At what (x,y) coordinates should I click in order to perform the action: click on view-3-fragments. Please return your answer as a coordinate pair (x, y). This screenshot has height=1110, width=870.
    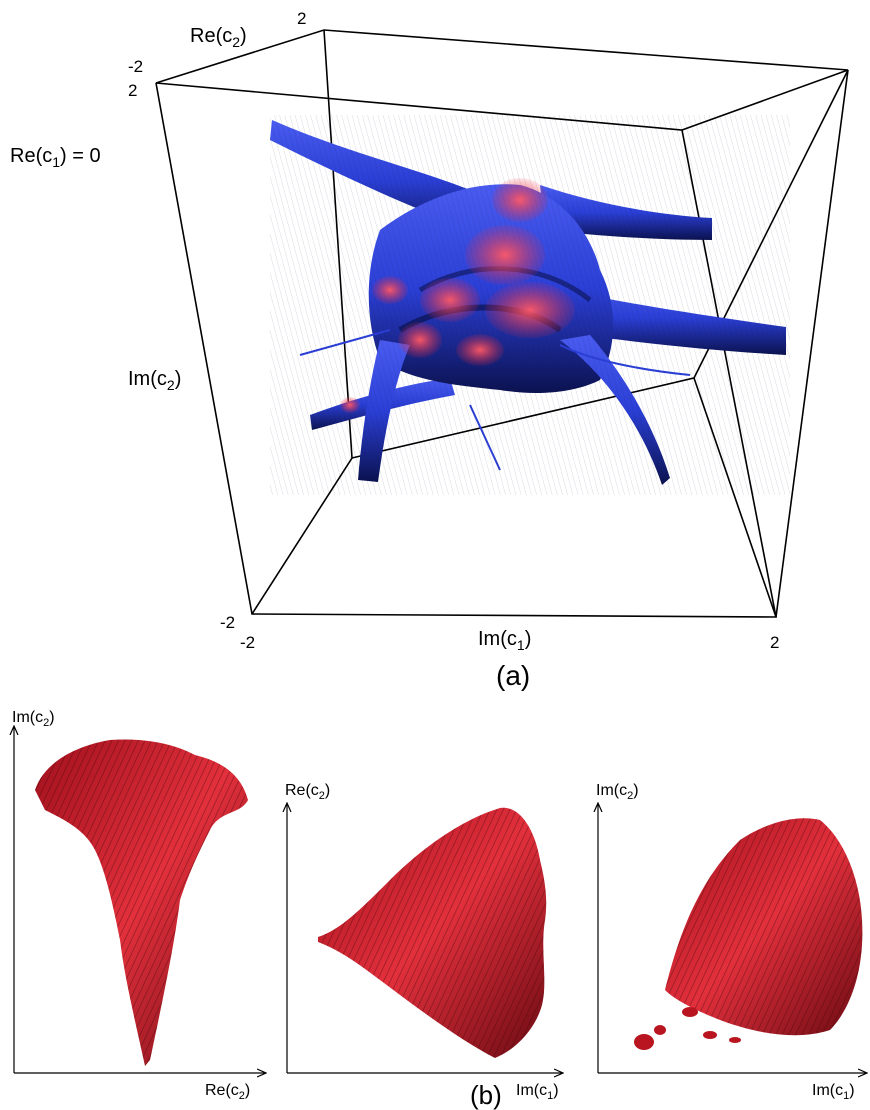
    Looking at the image, I should click on (687, 1028).